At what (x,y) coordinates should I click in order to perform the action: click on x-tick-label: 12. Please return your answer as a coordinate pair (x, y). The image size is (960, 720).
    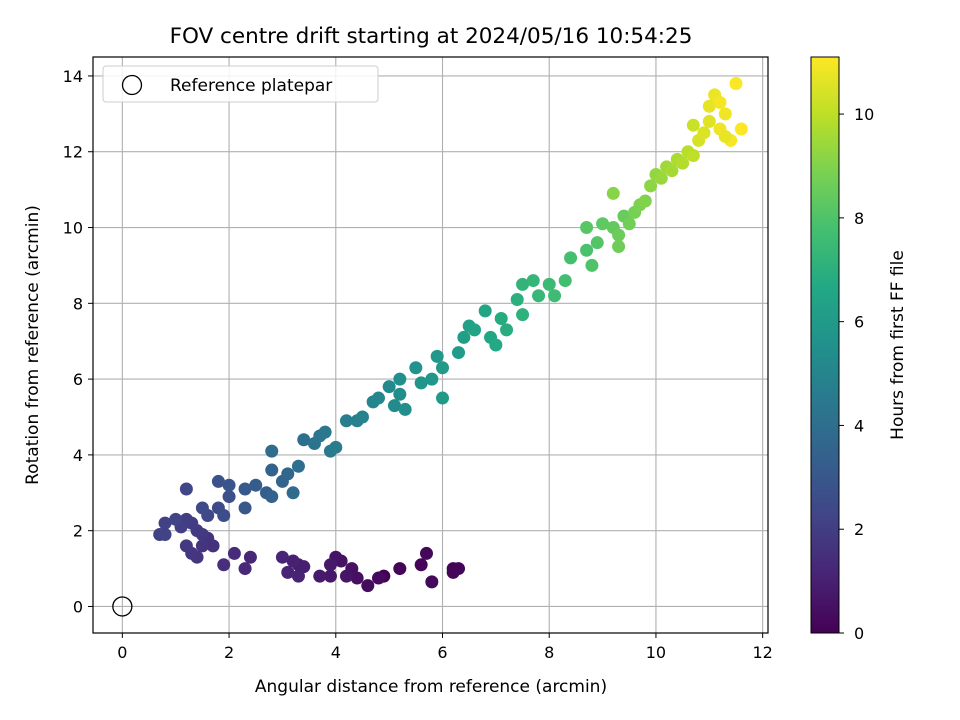
    Looking at the image, I should click on (762, 652).